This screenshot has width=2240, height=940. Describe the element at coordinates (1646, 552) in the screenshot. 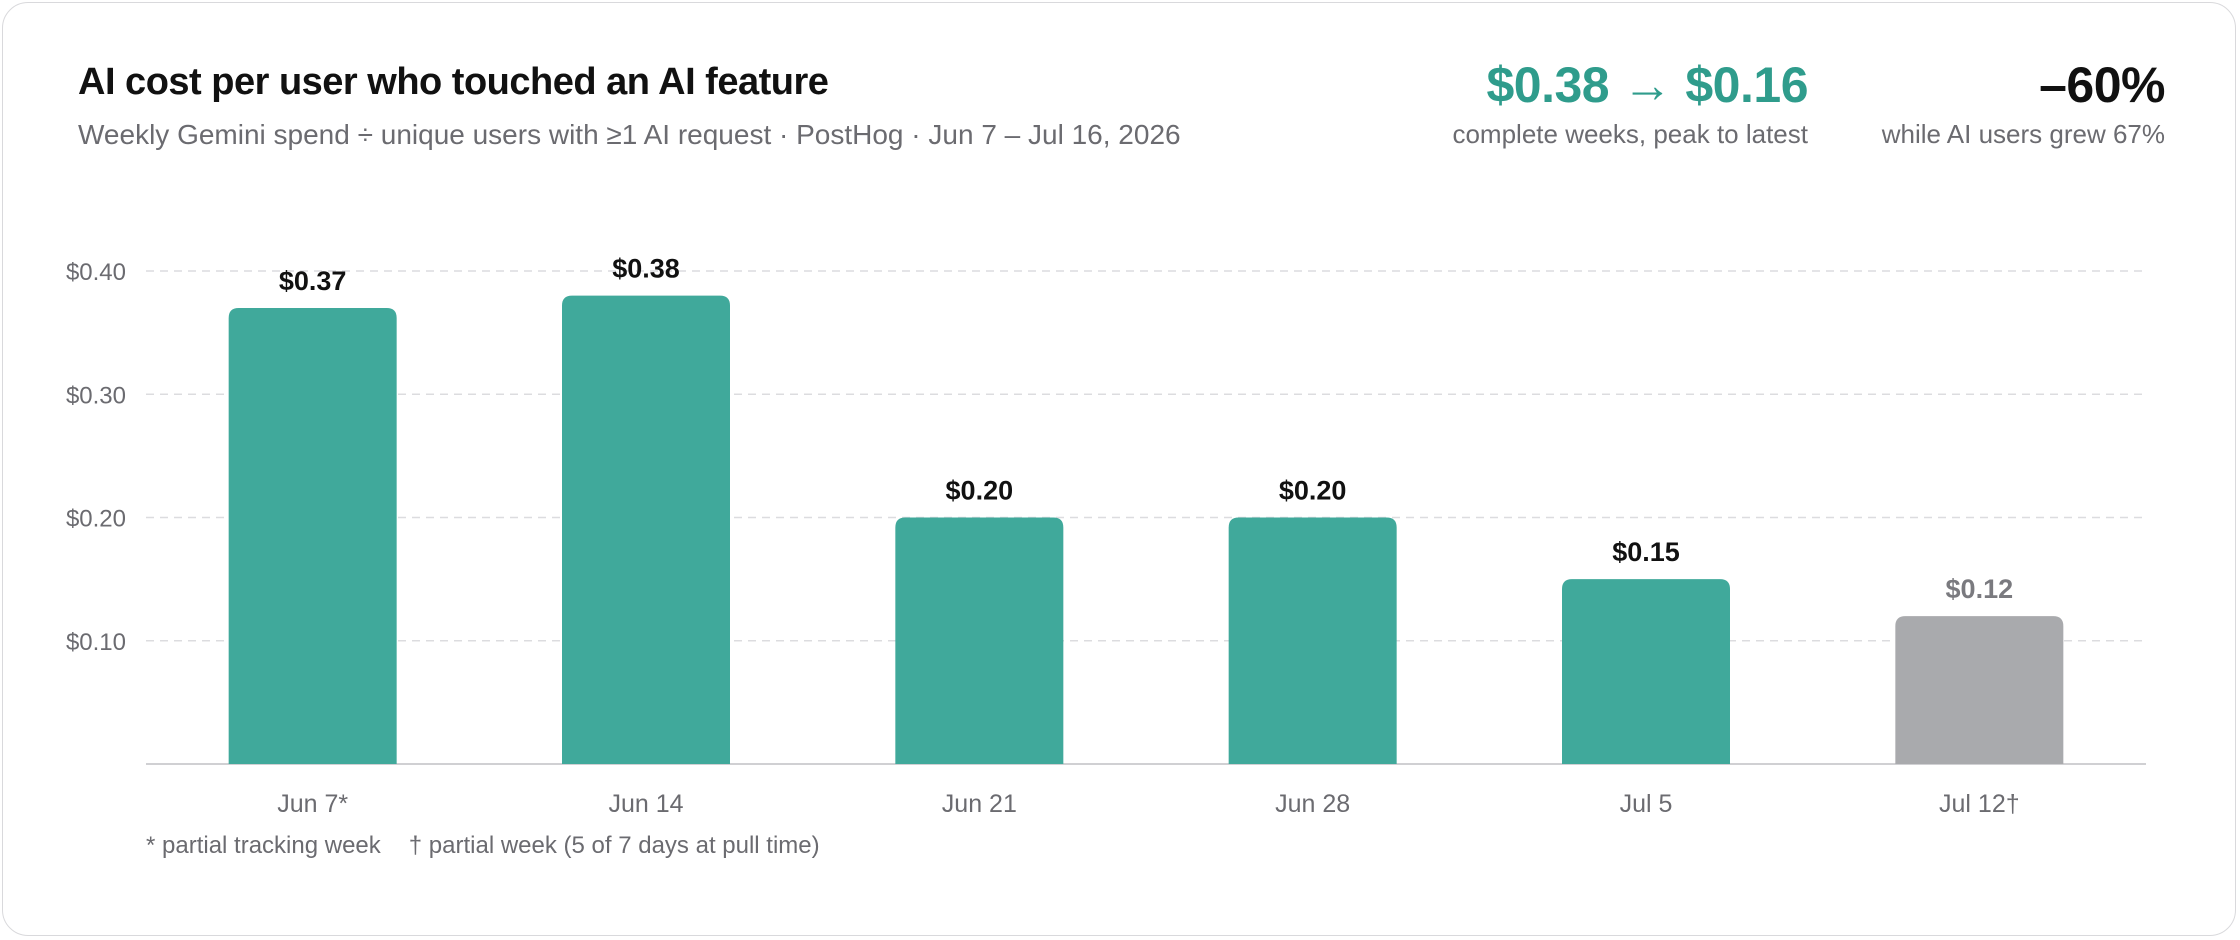

I see `bar-value-label: $0.15` at that location.